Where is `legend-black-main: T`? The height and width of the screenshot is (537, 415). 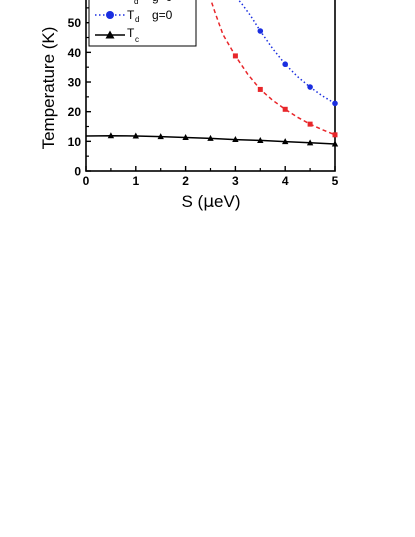
legend-black-main: T is located at coordinates (131, 33).